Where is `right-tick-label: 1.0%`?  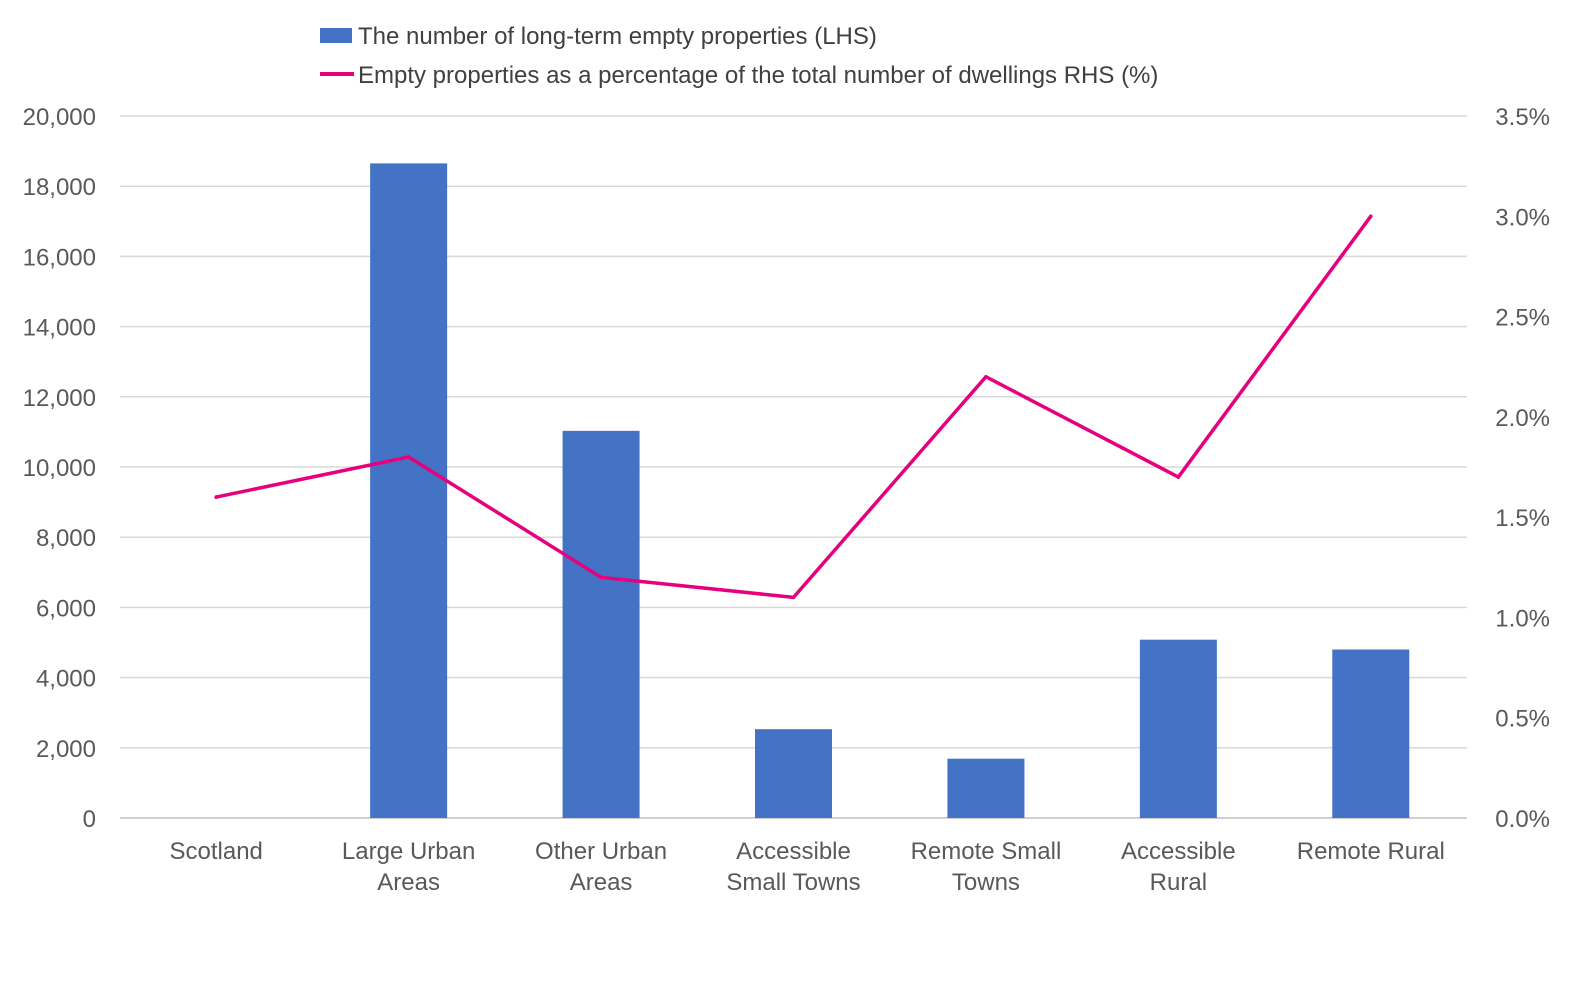 right-tick-label: 1.0% is located at coordinates (1522, 618).